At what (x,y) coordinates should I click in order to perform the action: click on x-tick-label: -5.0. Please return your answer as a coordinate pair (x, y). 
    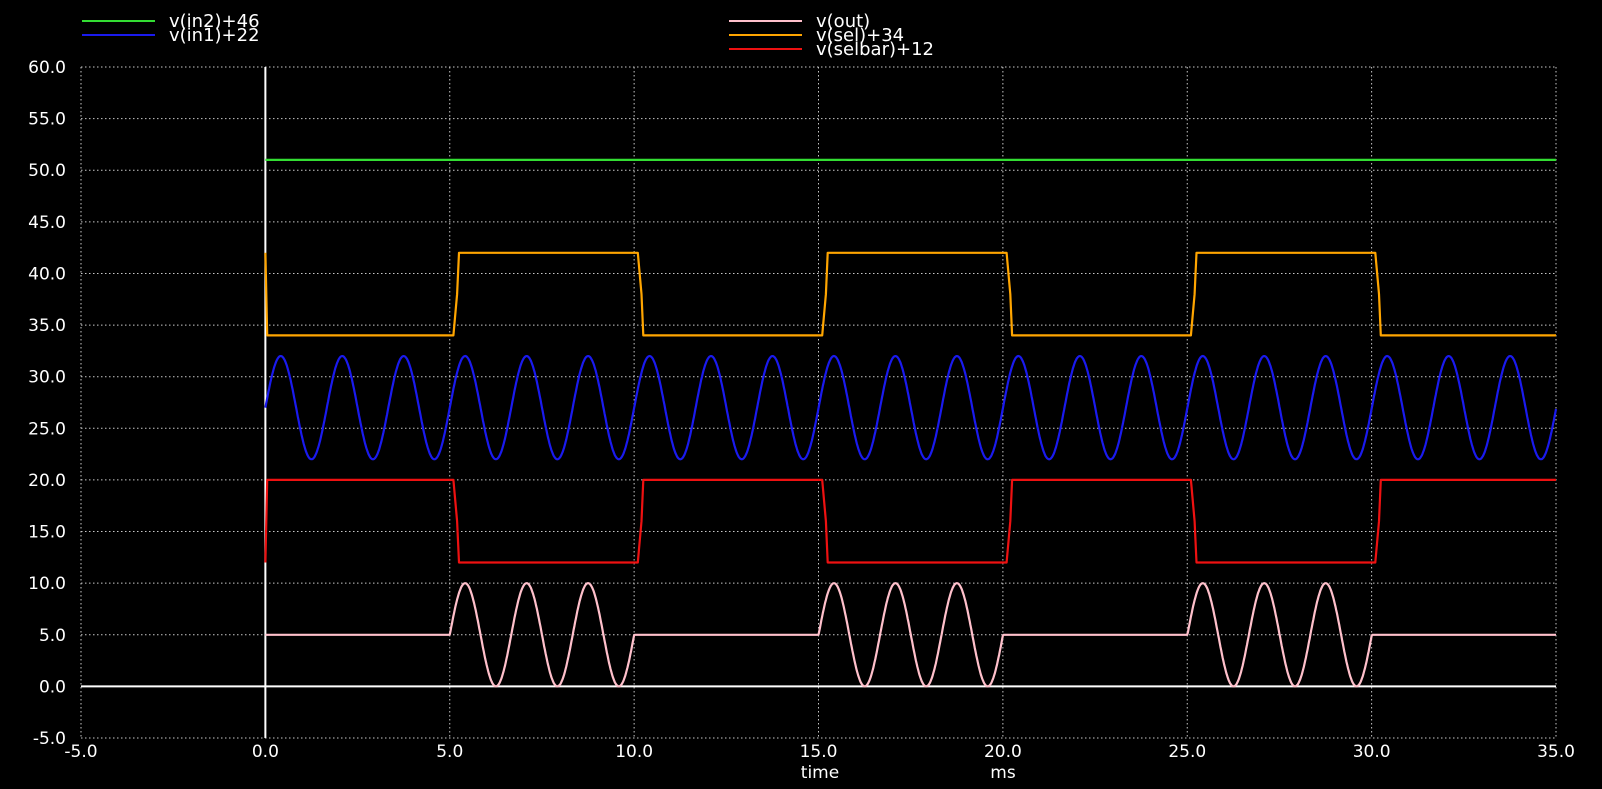
    Looking at the image, I should click on (80, 752).